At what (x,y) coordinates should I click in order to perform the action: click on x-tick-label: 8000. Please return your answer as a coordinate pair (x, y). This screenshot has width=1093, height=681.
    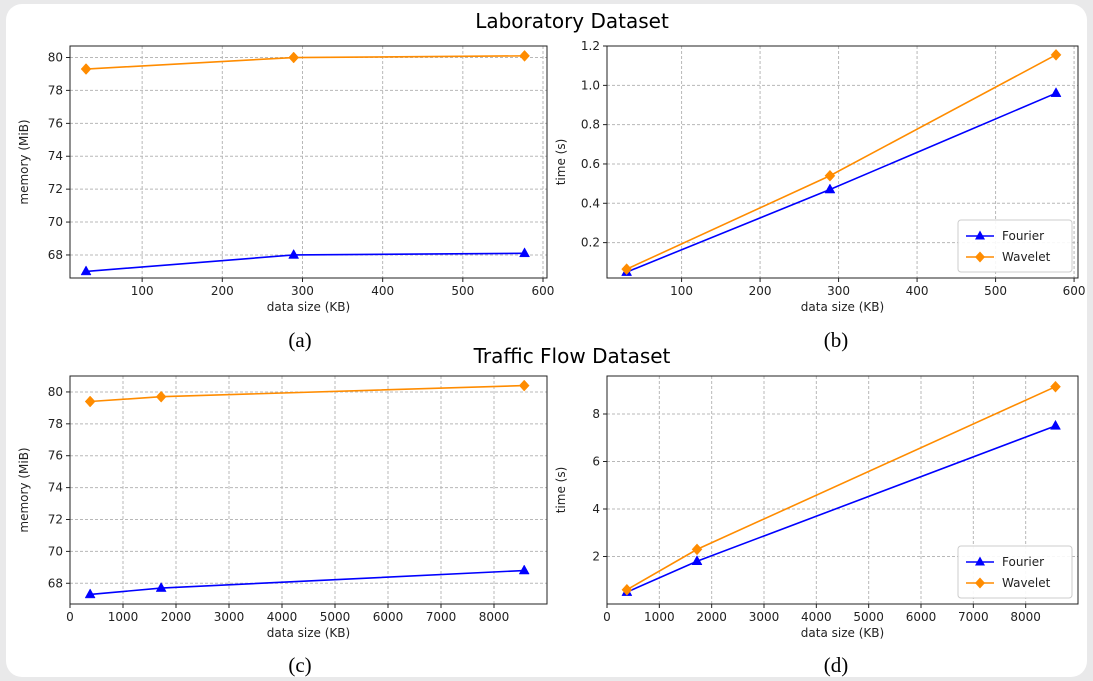
    Looking at the image, I should click on (1025, 617).